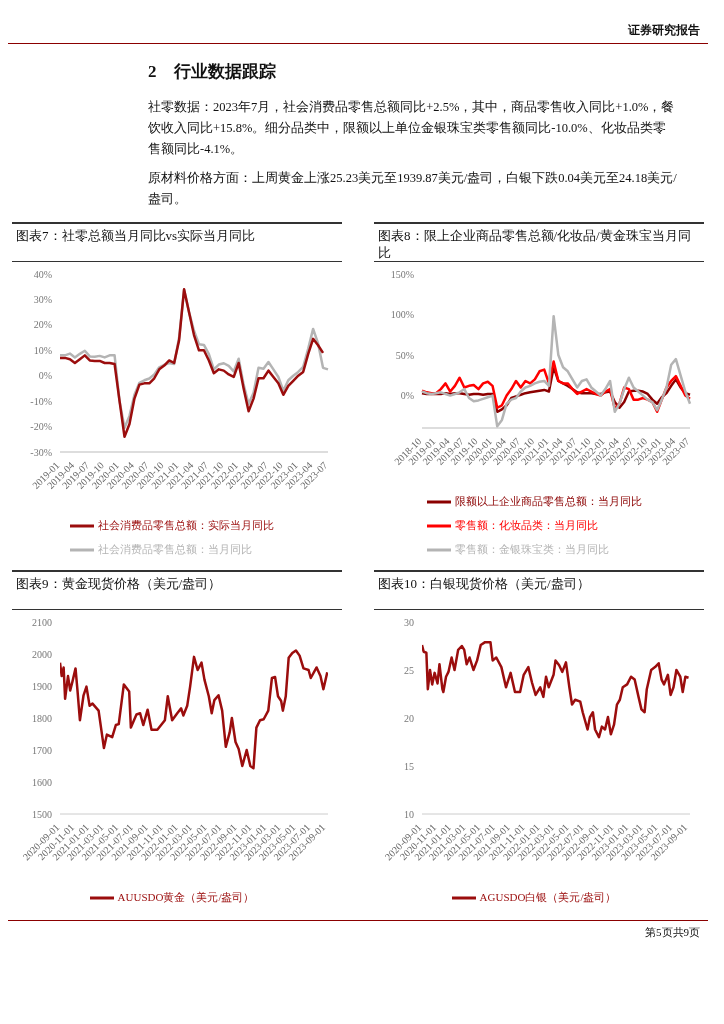 This screenshot has width=724, height=1024. Describe the element at coordinates (548, 500) in the screenshot. I see `legend-label: 限额以上企业商品零售总额：当月同比` at that location.